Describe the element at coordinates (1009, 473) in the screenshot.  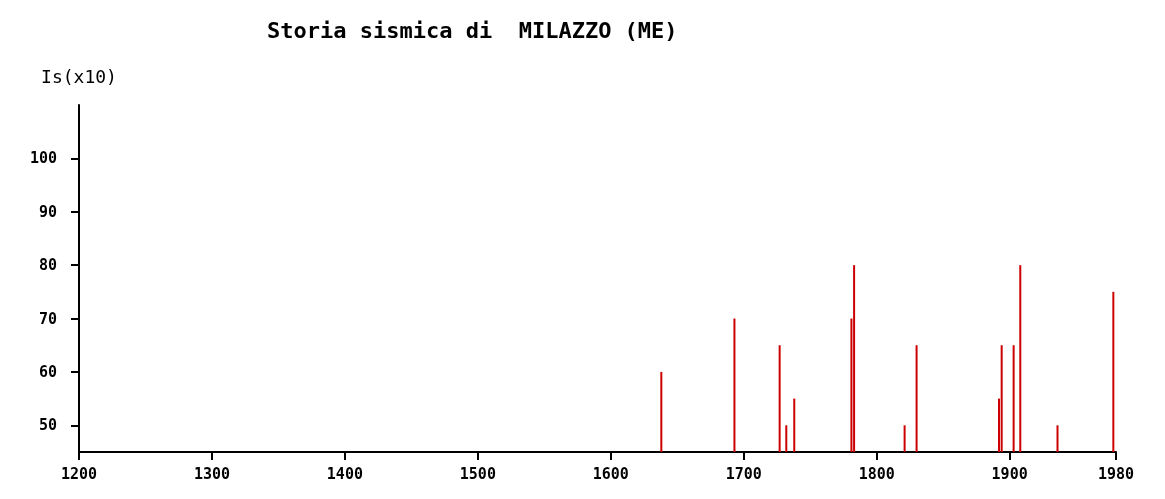
I see `x-tick-label: 1900` at that location.